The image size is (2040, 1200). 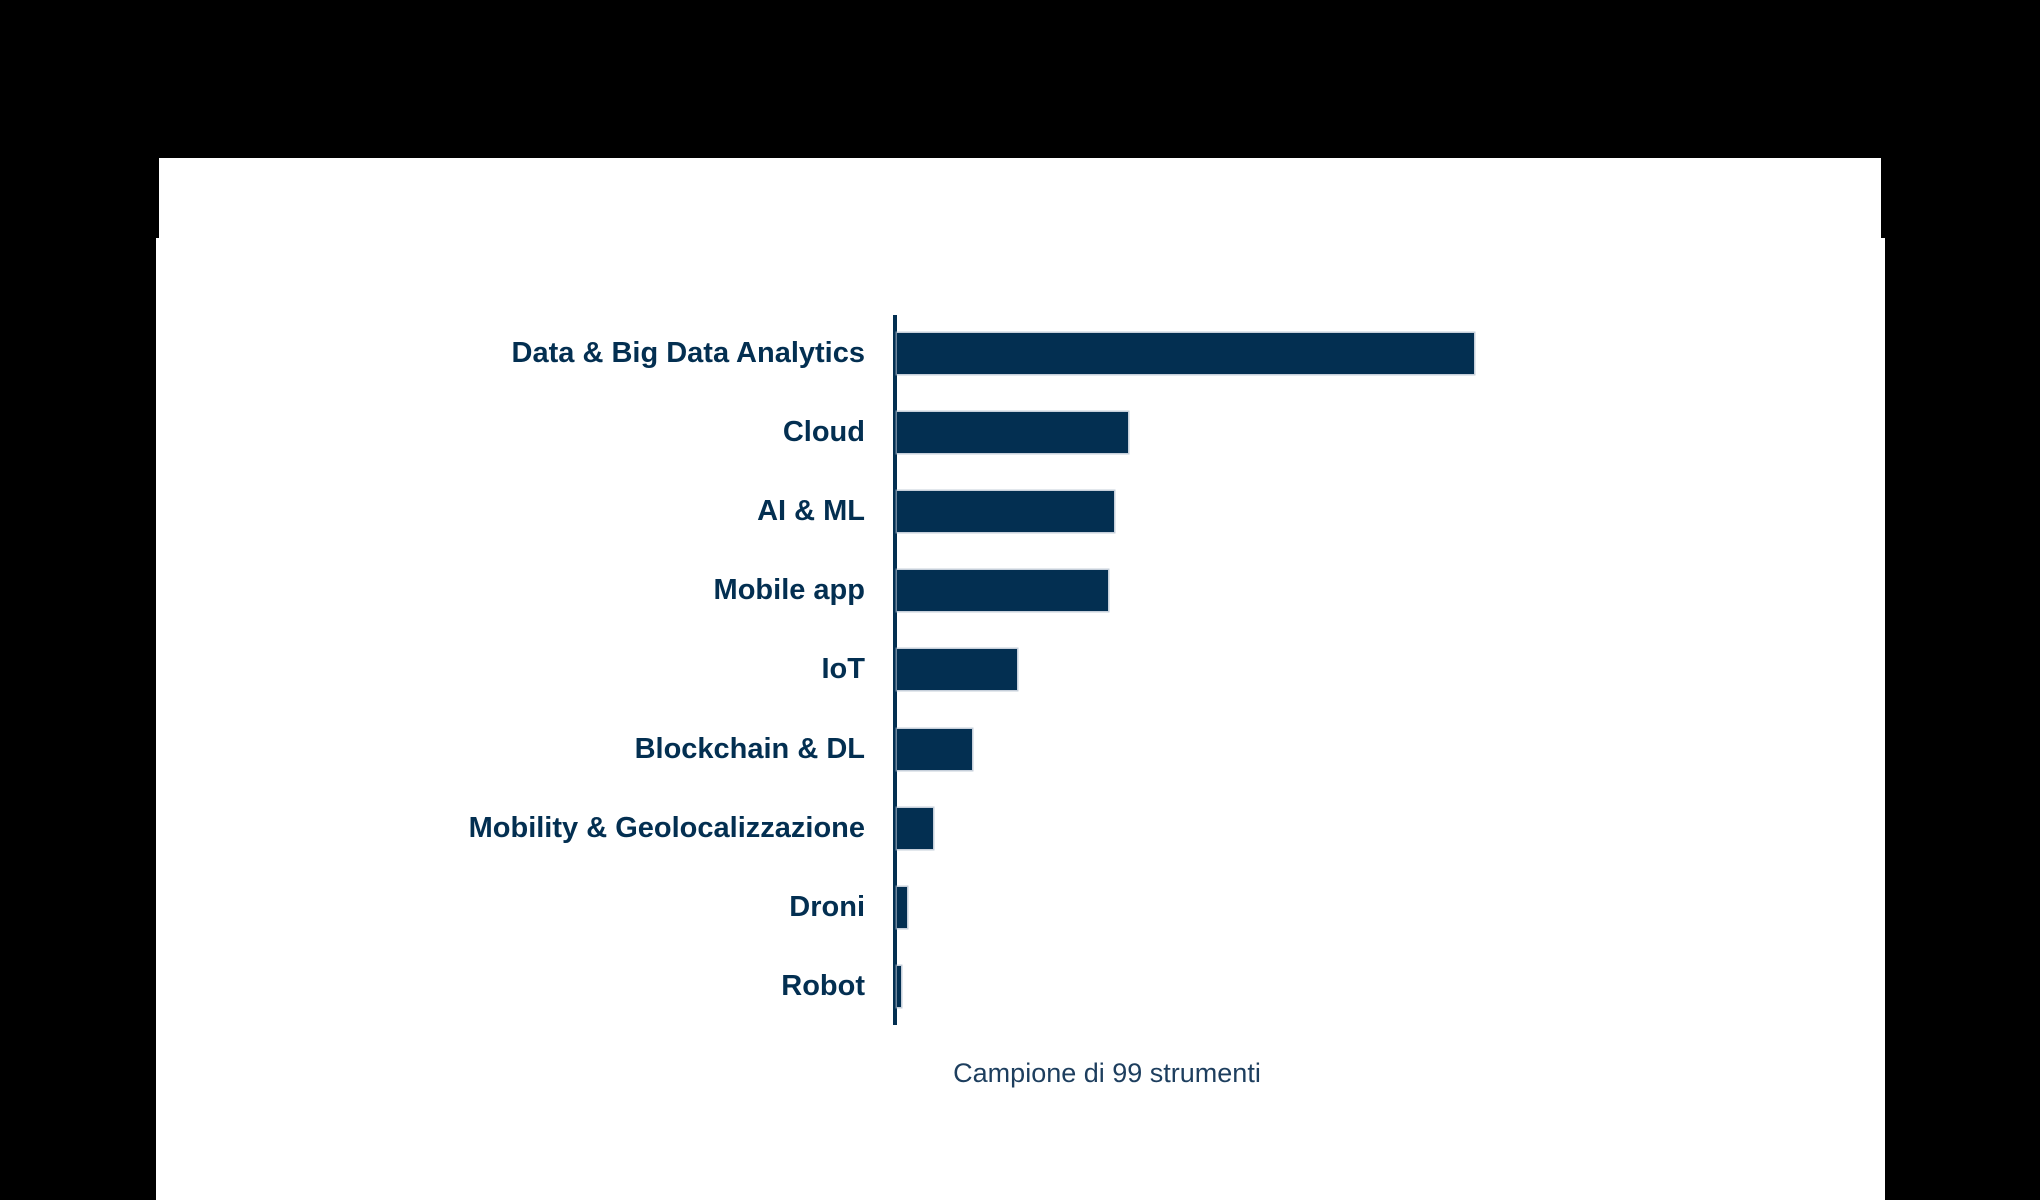 I want to click on category-label: Cloud, so click(x=823, y=432).